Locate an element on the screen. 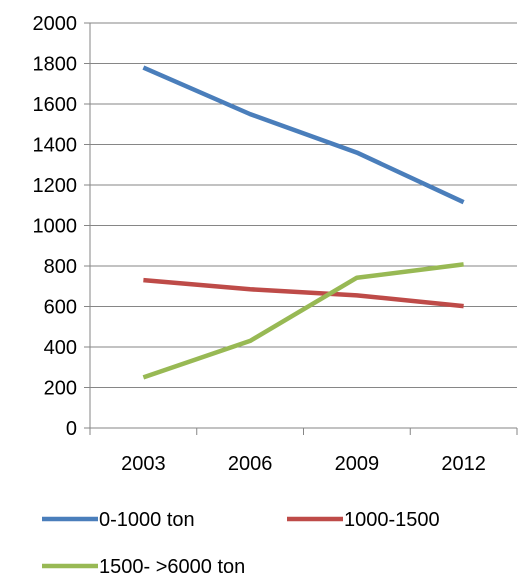 The width and height of the screenshot is (530, 577). y-tick-label: 1800 is located at coordinates (55, 65).